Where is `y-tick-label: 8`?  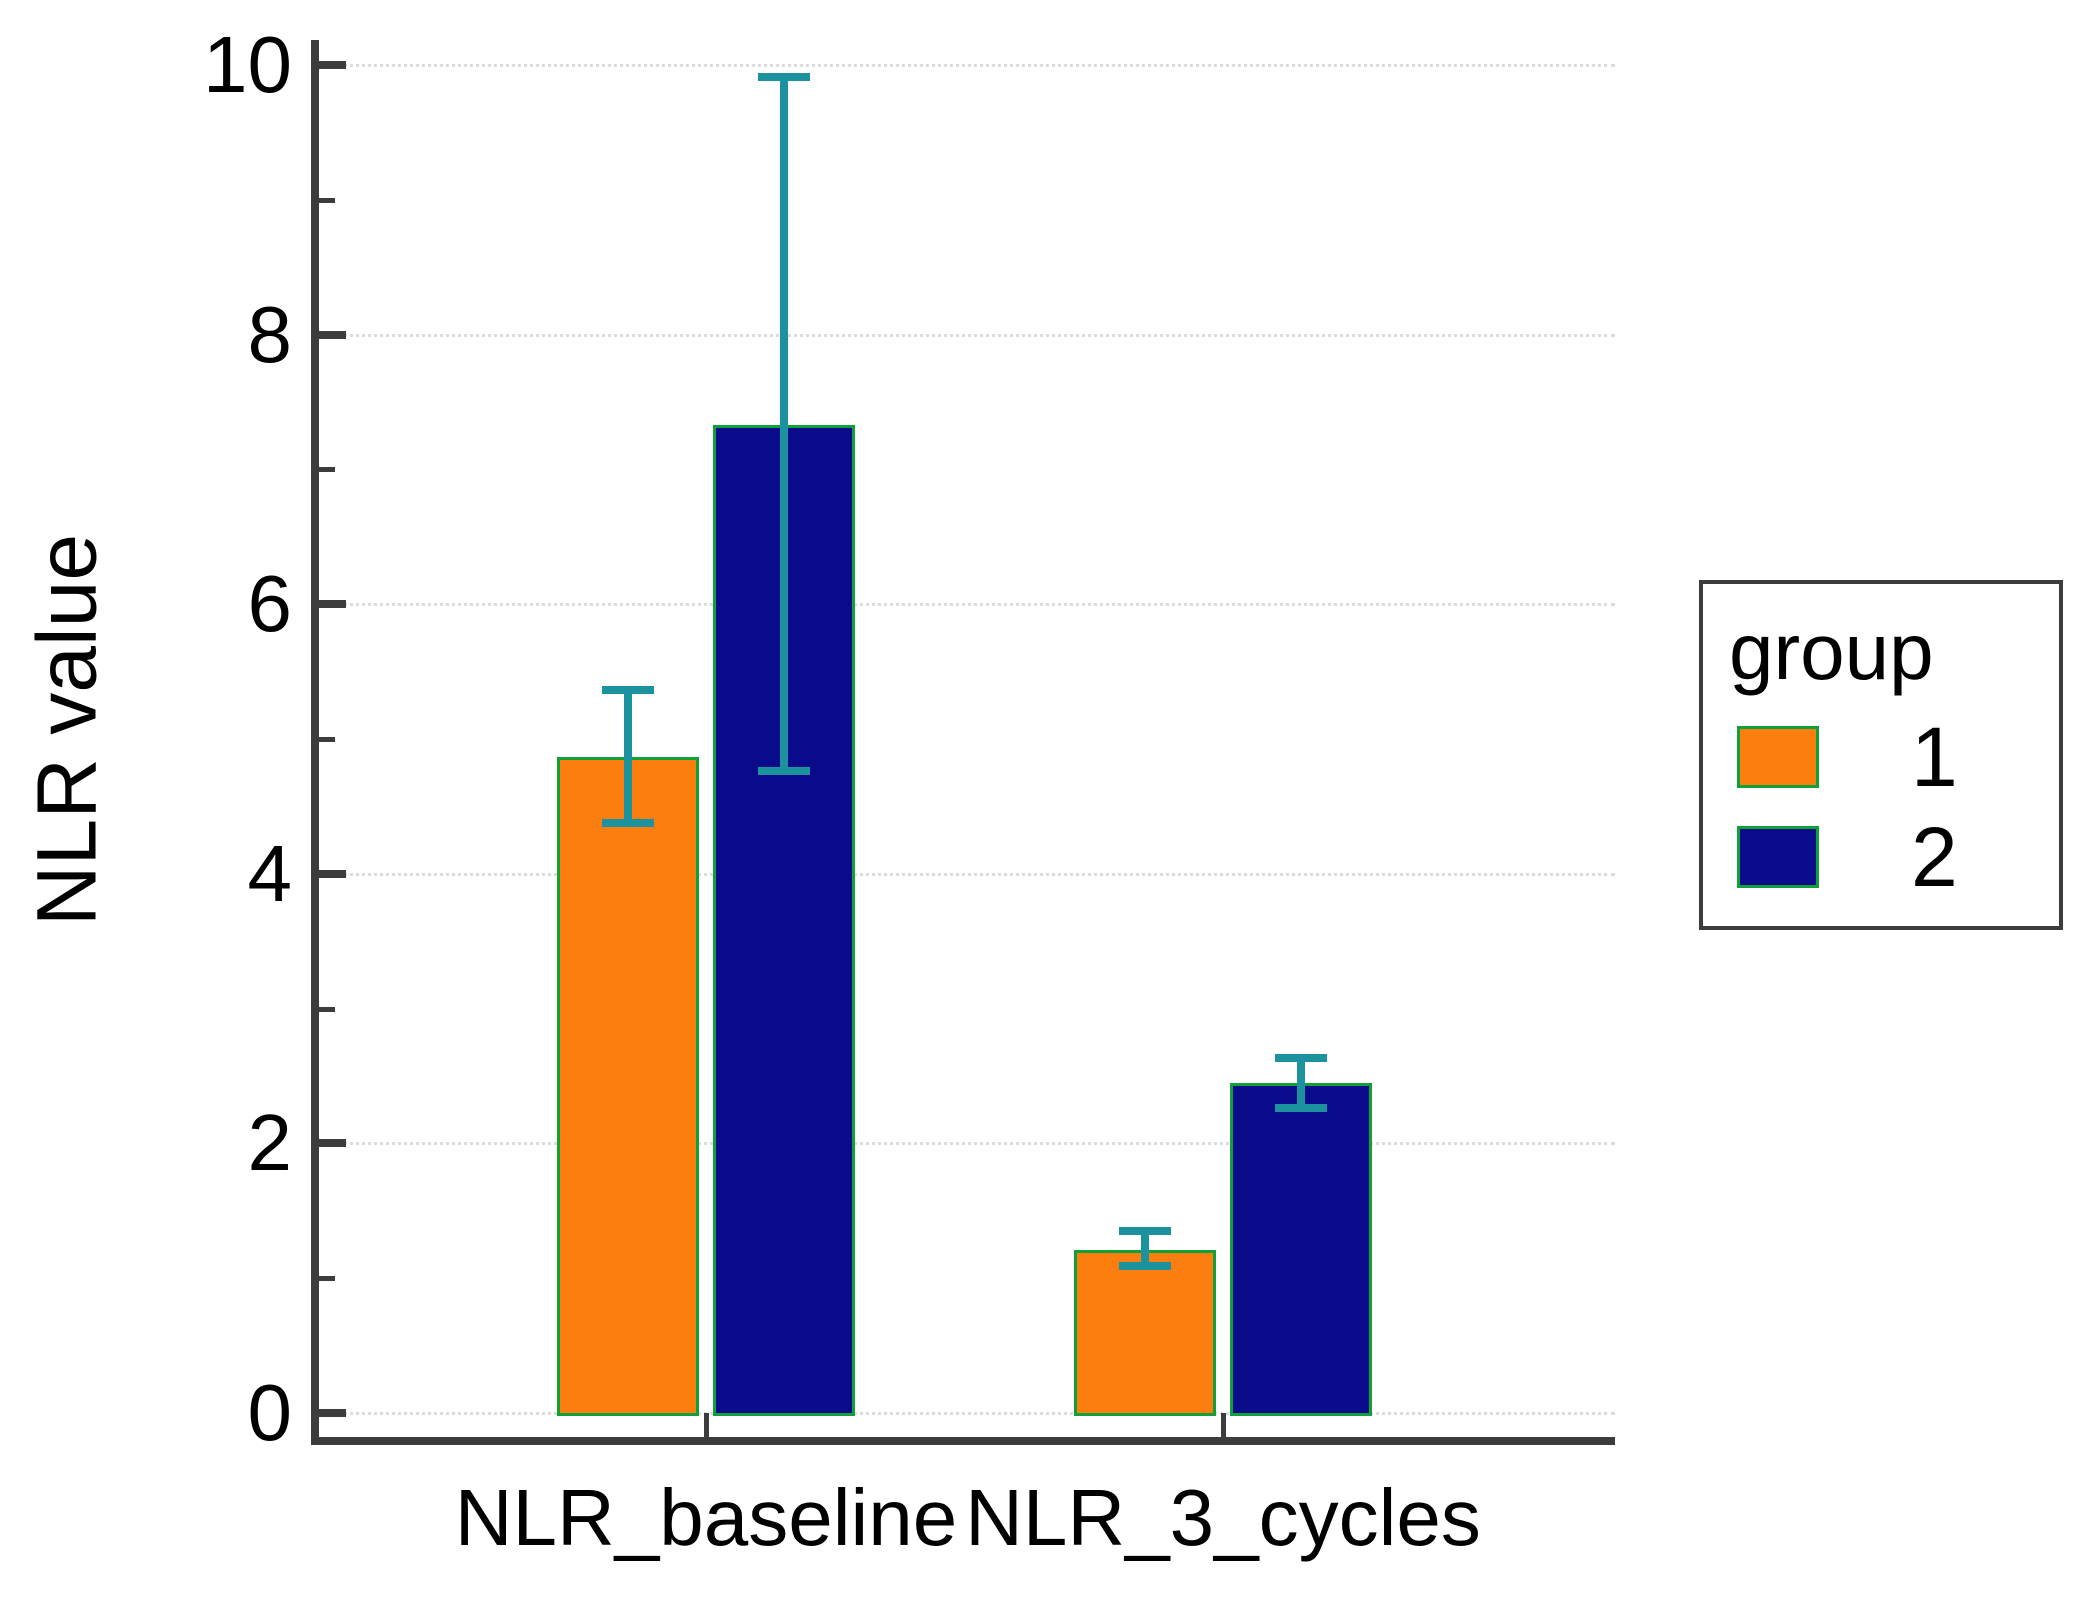 y-tick-label: 8 is located at coordinates (270, 334).